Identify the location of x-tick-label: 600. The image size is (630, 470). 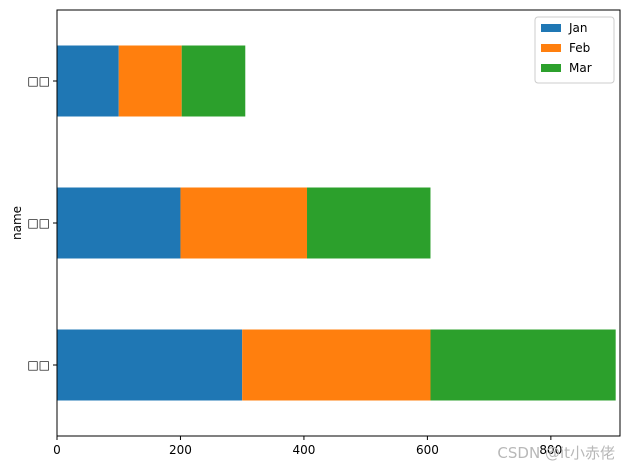
(427, 450).